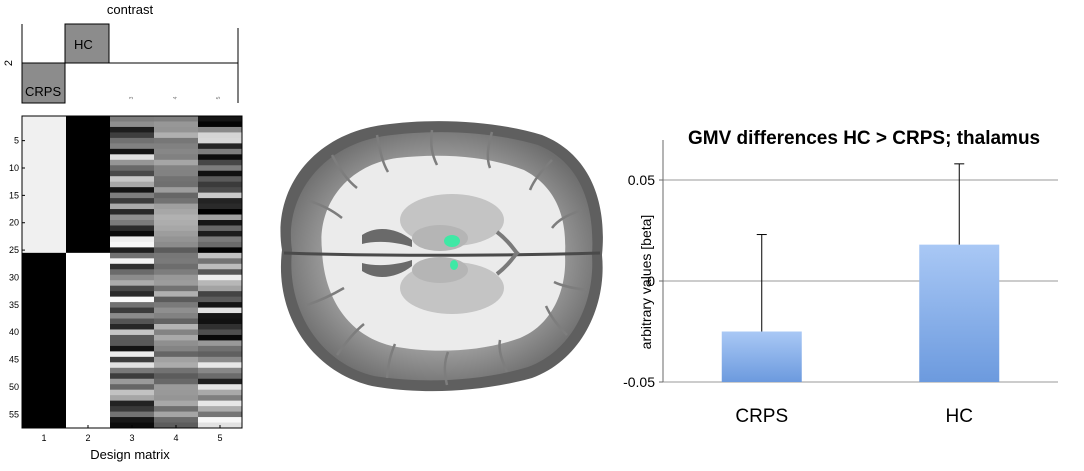  I want to click on contrast-y-tick: 2, so click(9, 63).